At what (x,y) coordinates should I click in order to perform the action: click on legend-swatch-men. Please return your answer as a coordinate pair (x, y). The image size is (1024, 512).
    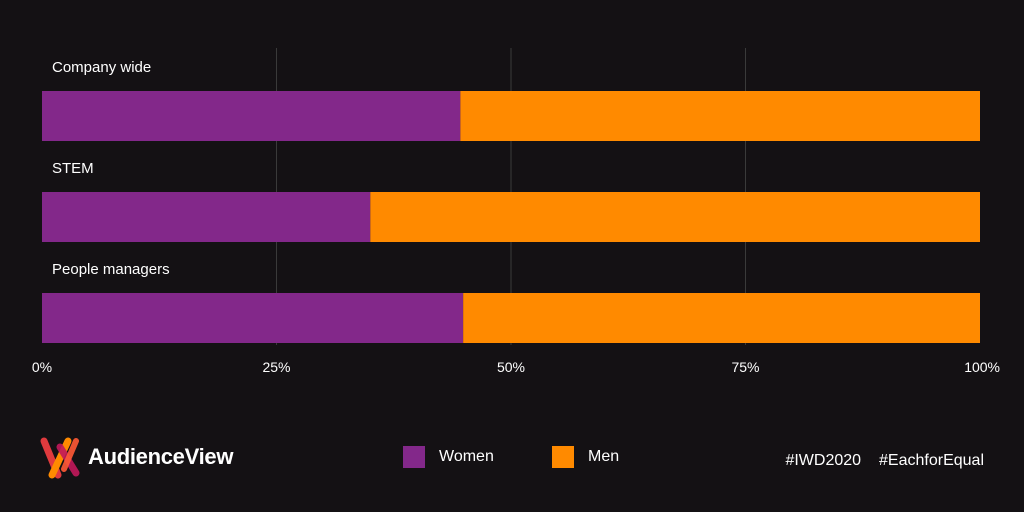
    Looking at the image, I should click on (563, 457).